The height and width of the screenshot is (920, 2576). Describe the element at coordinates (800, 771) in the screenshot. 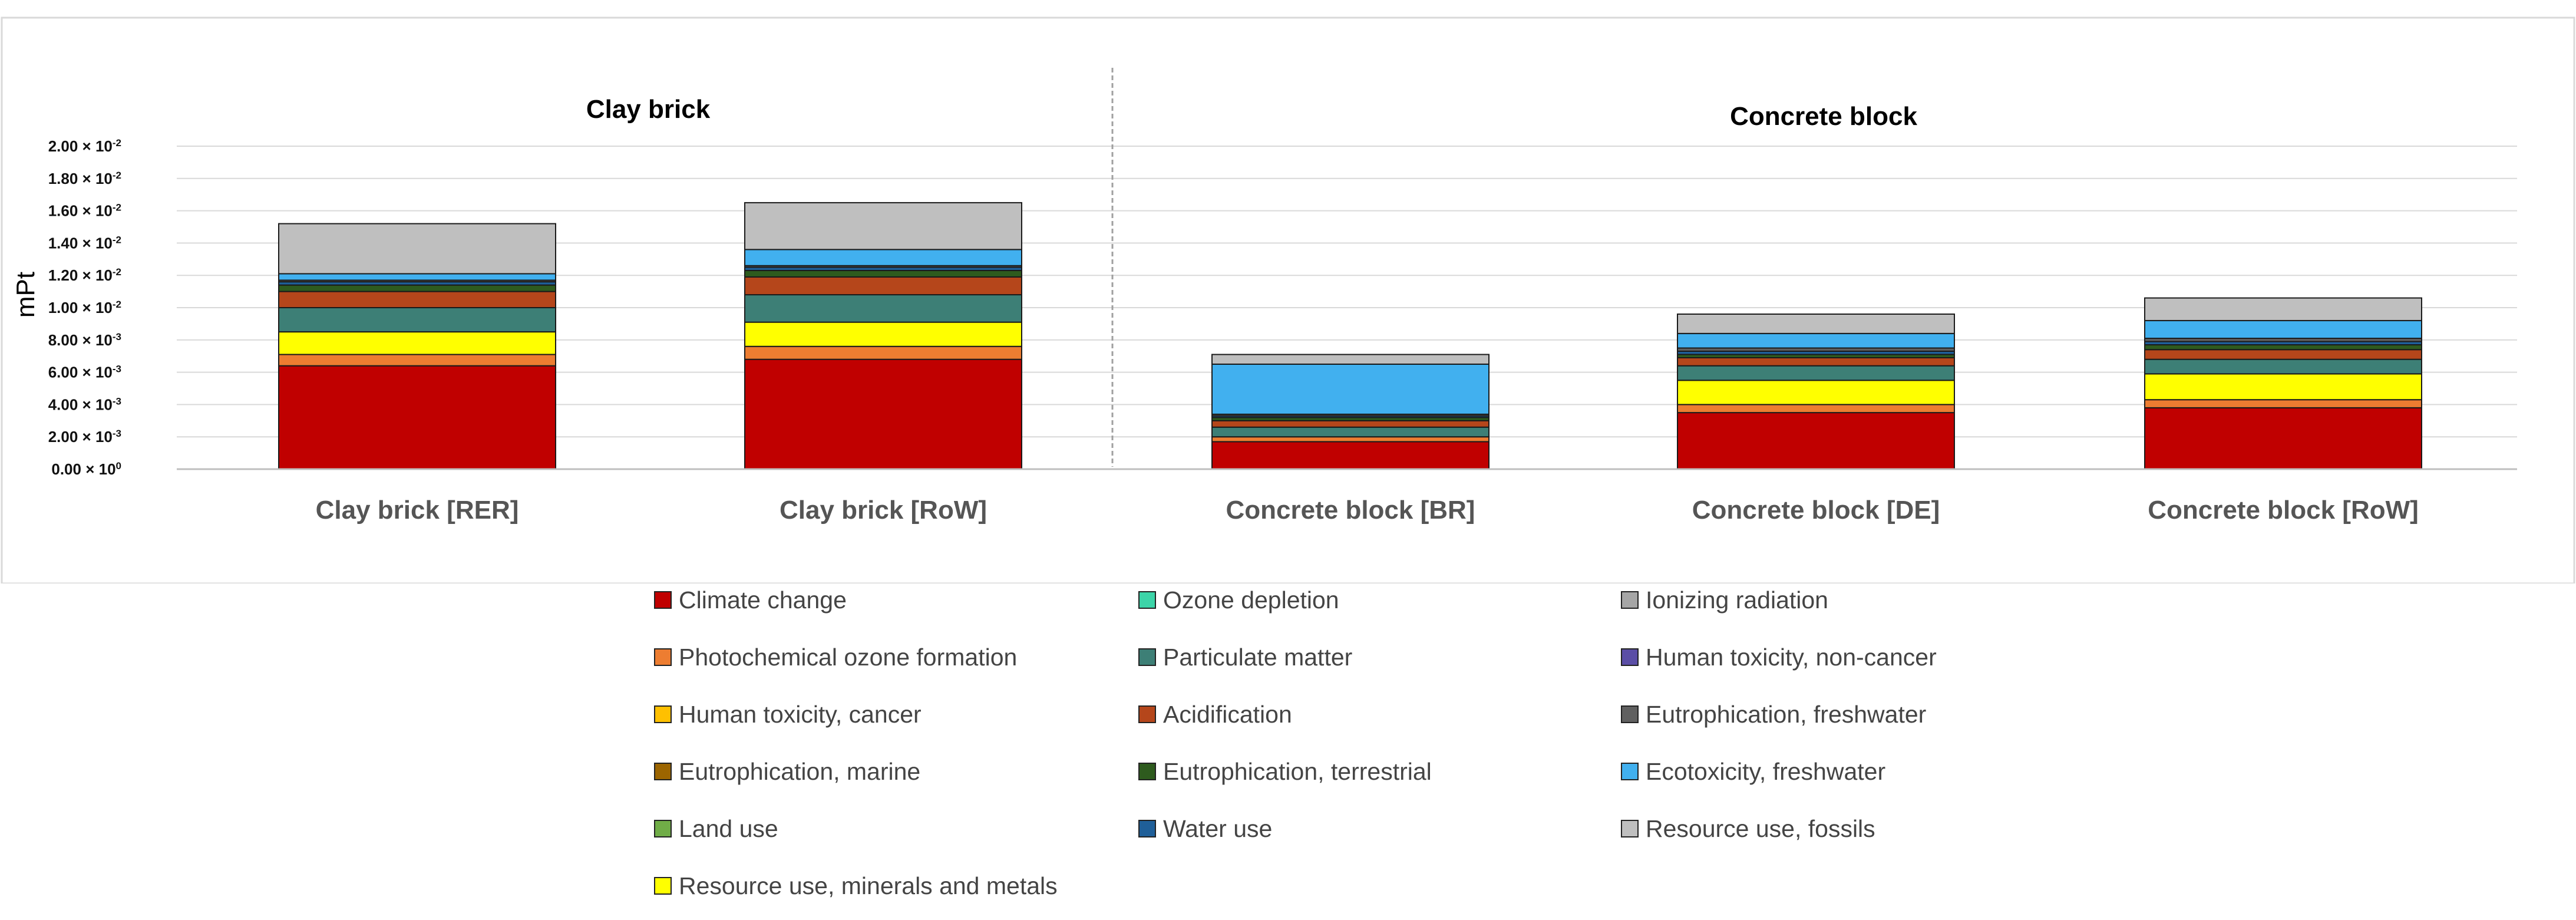

I see `legend-label: Eutrophication, marine` at that location.